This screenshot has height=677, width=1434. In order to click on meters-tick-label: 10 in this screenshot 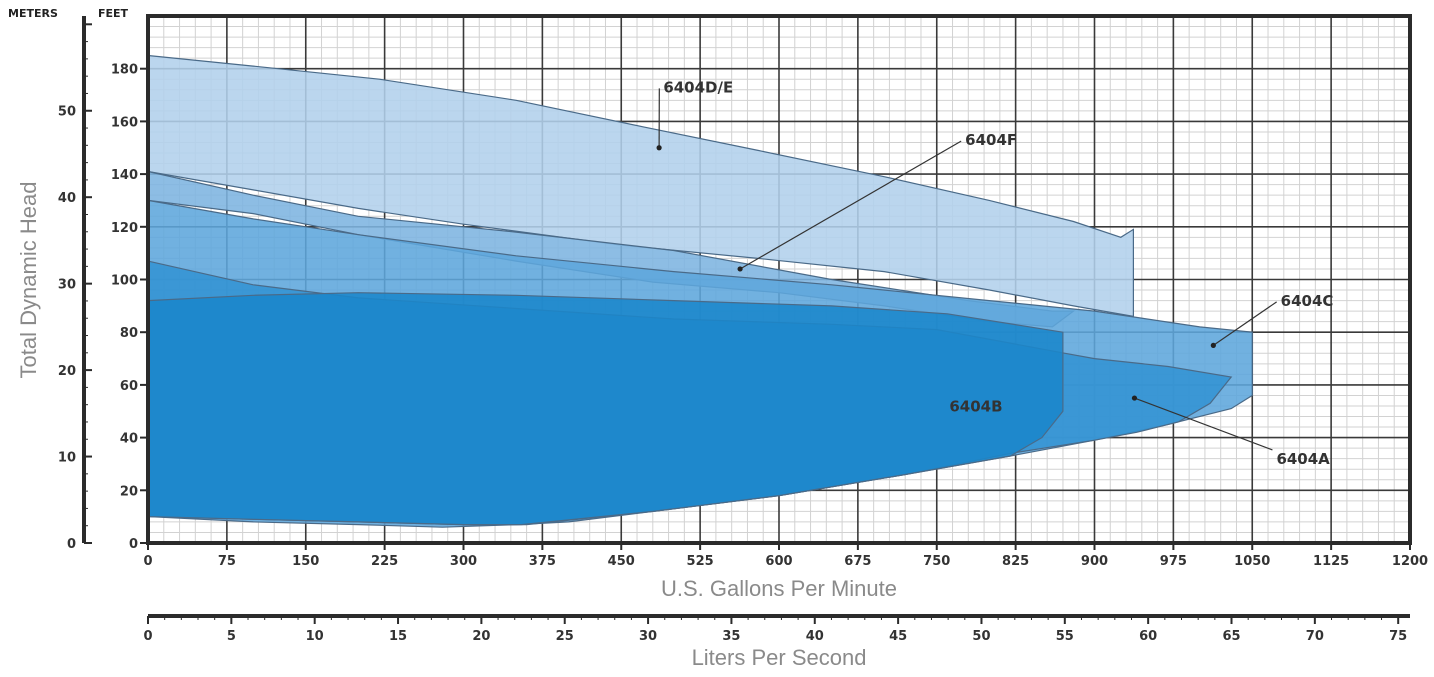, I will do `click(67, 458)`.